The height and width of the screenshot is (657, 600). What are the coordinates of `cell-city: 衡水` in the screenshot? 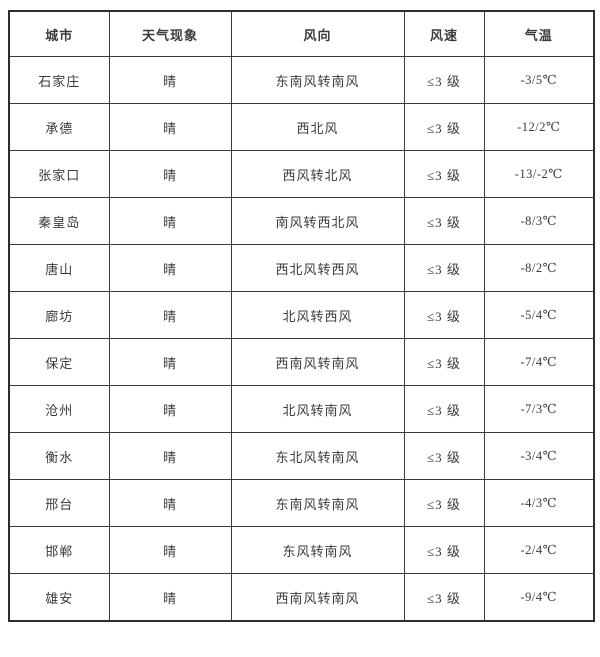 It's located at (59, 456).